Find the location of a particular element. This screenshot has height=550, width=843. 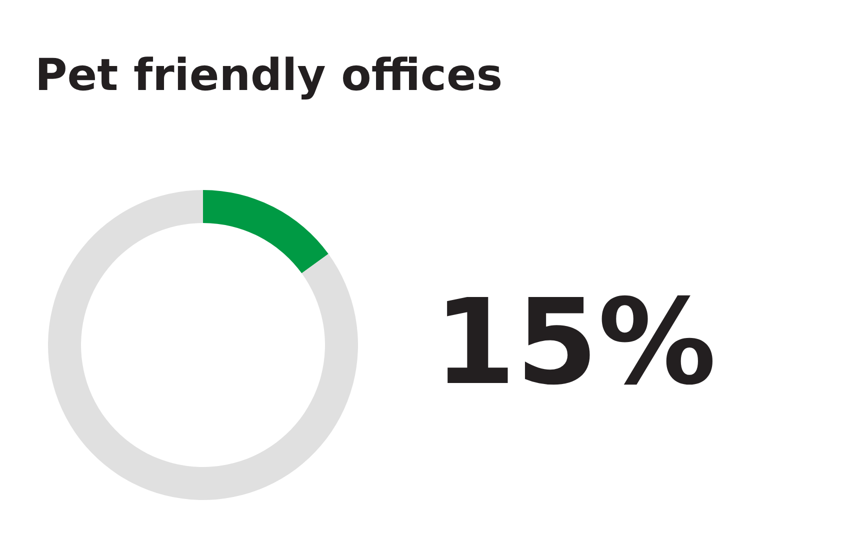

donut-slice is located at coordinates (265, 232).